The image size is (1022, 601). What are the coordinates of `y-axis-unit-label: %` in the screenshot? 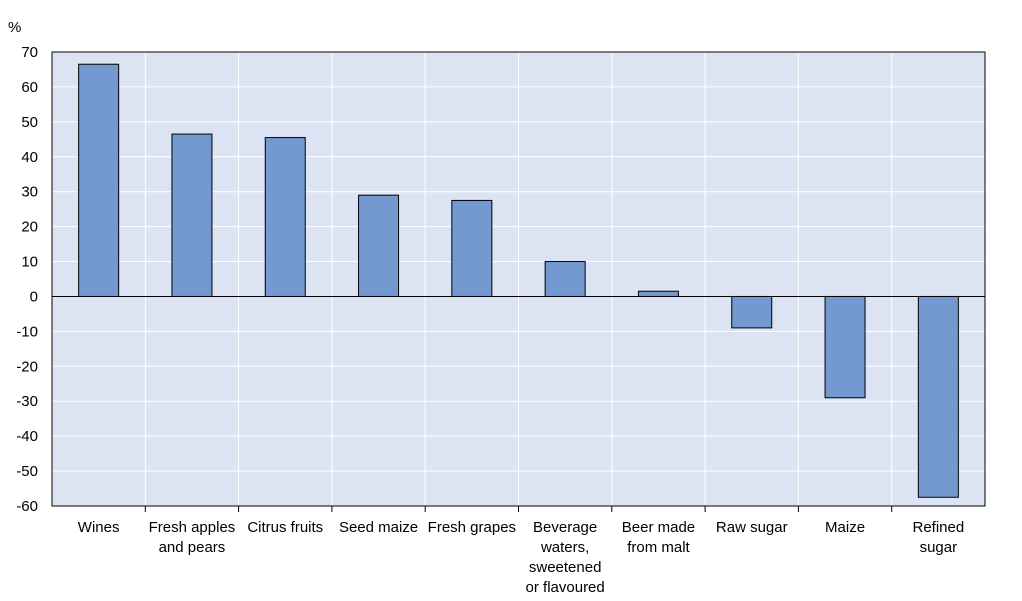 It's located at (14, 27).